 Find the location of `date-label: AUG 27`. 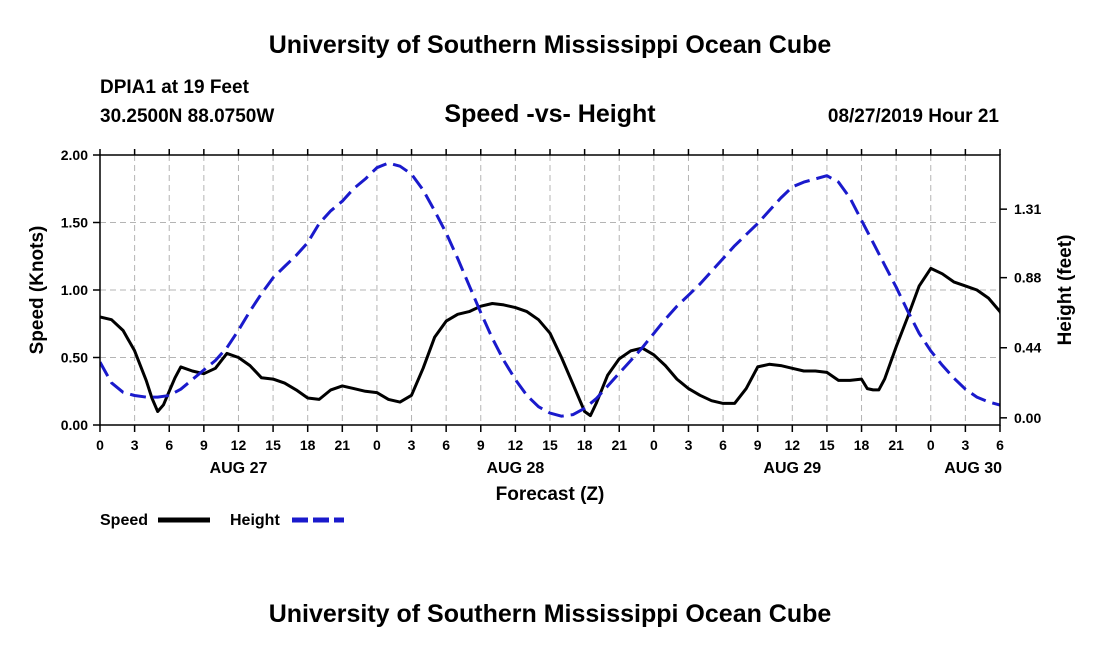

date-label: AUG 27 is located at coordinates (239, 468).